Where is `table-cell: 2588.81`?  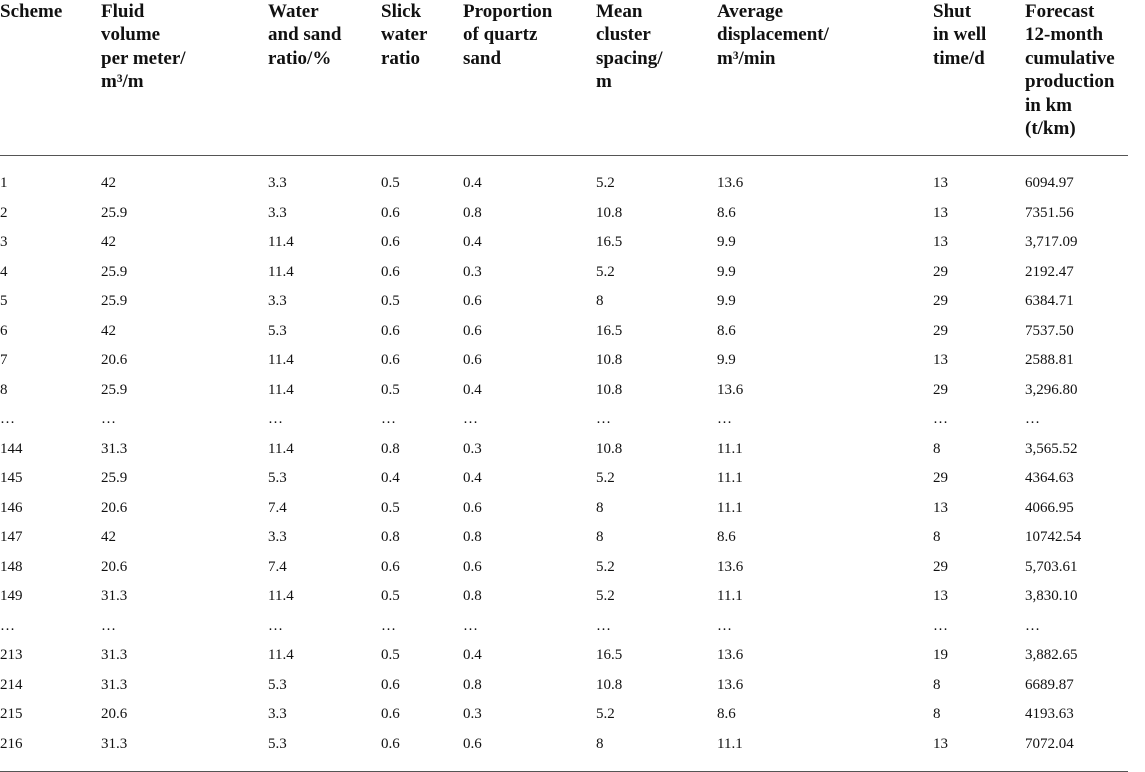 table-cell: 2588.81 is located at coordinates (1049, 360).